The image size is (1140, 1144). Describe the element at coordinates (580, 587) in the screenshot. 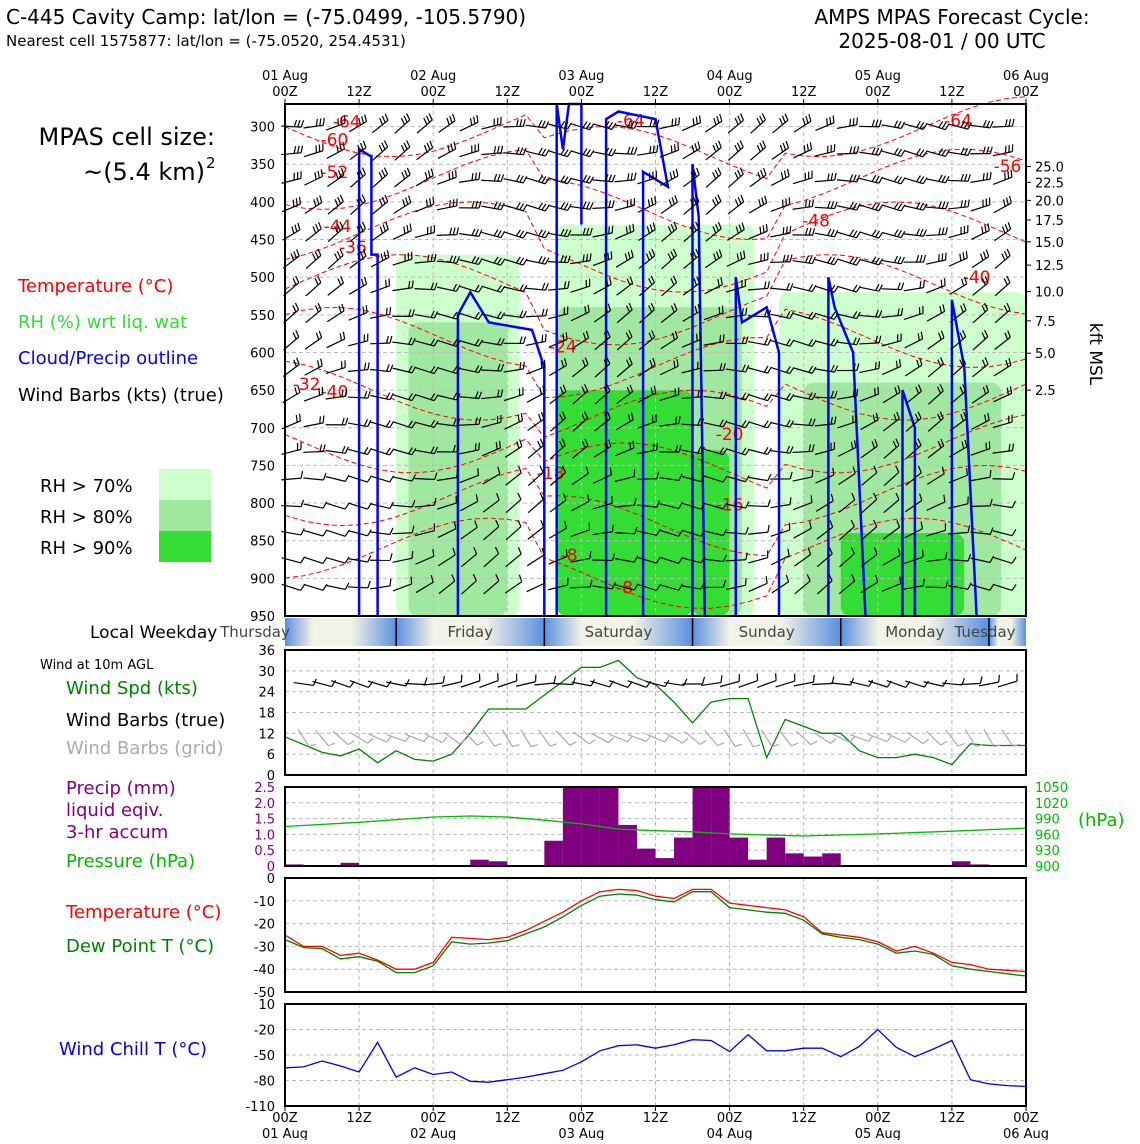

I see `wind-barb-shaft` at that location.